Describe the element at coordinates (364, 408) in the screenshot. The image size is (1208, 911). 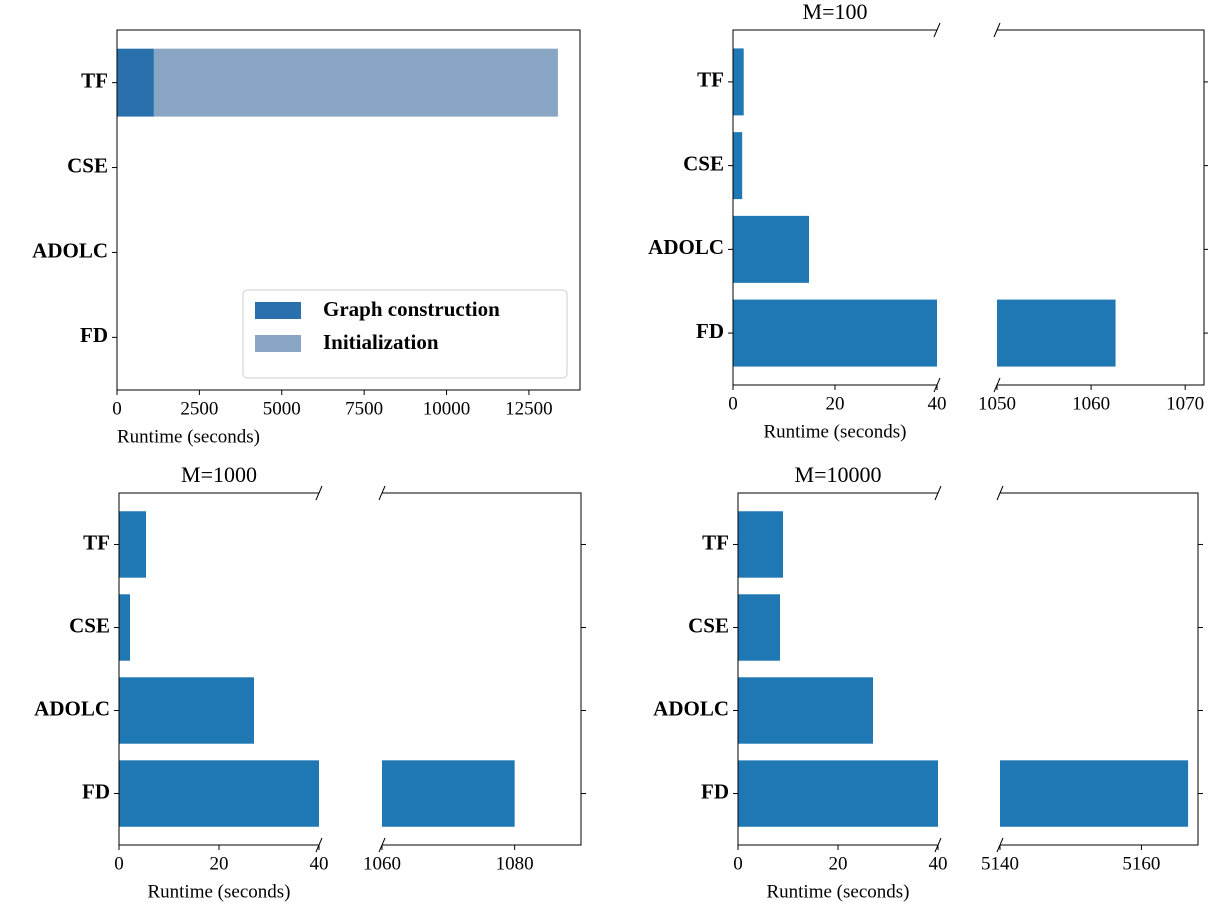
I see `x-tick-label: 7500` at that location.